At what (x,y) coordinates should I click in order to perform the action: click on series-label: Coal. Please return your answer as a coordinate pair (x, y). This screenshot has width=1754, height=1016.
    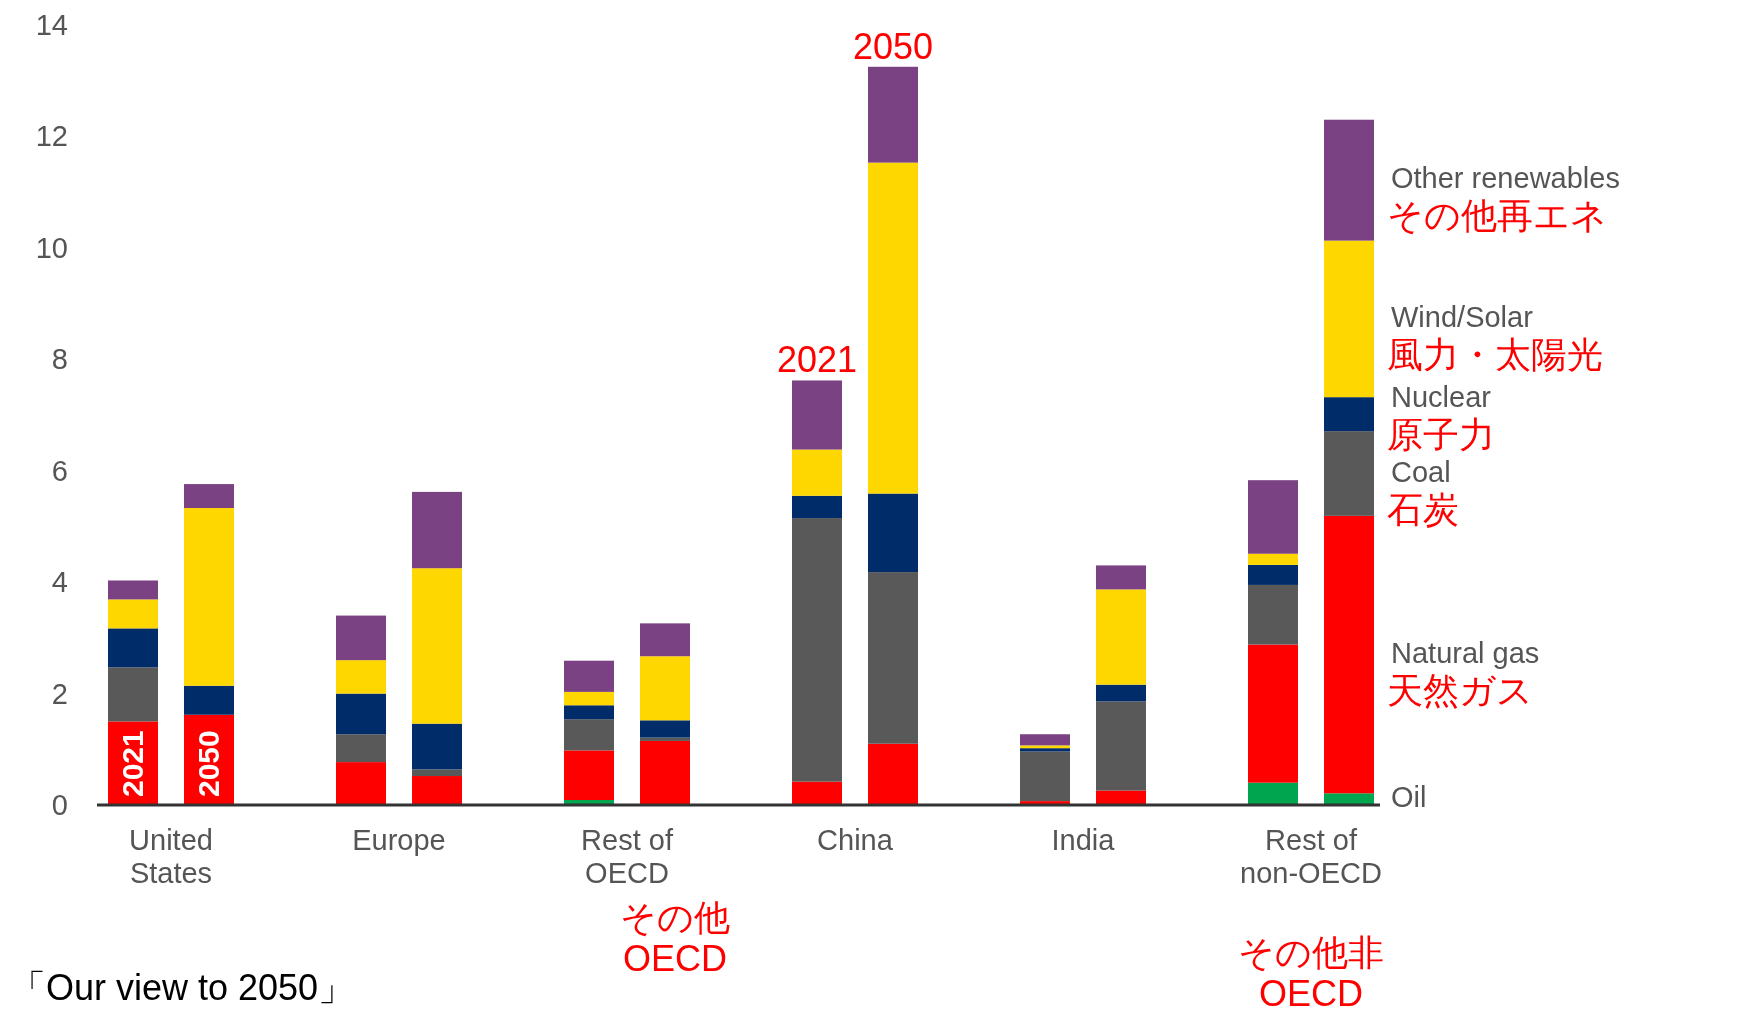
    Looking at the image, I should click on (1421, 471).